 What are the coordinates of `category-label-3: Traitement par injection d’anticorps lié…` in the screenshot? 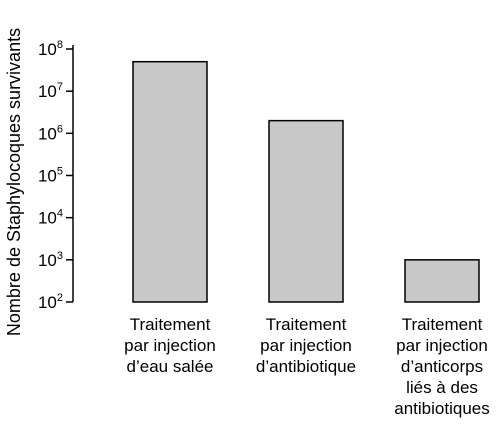 It's located at (442, 366).